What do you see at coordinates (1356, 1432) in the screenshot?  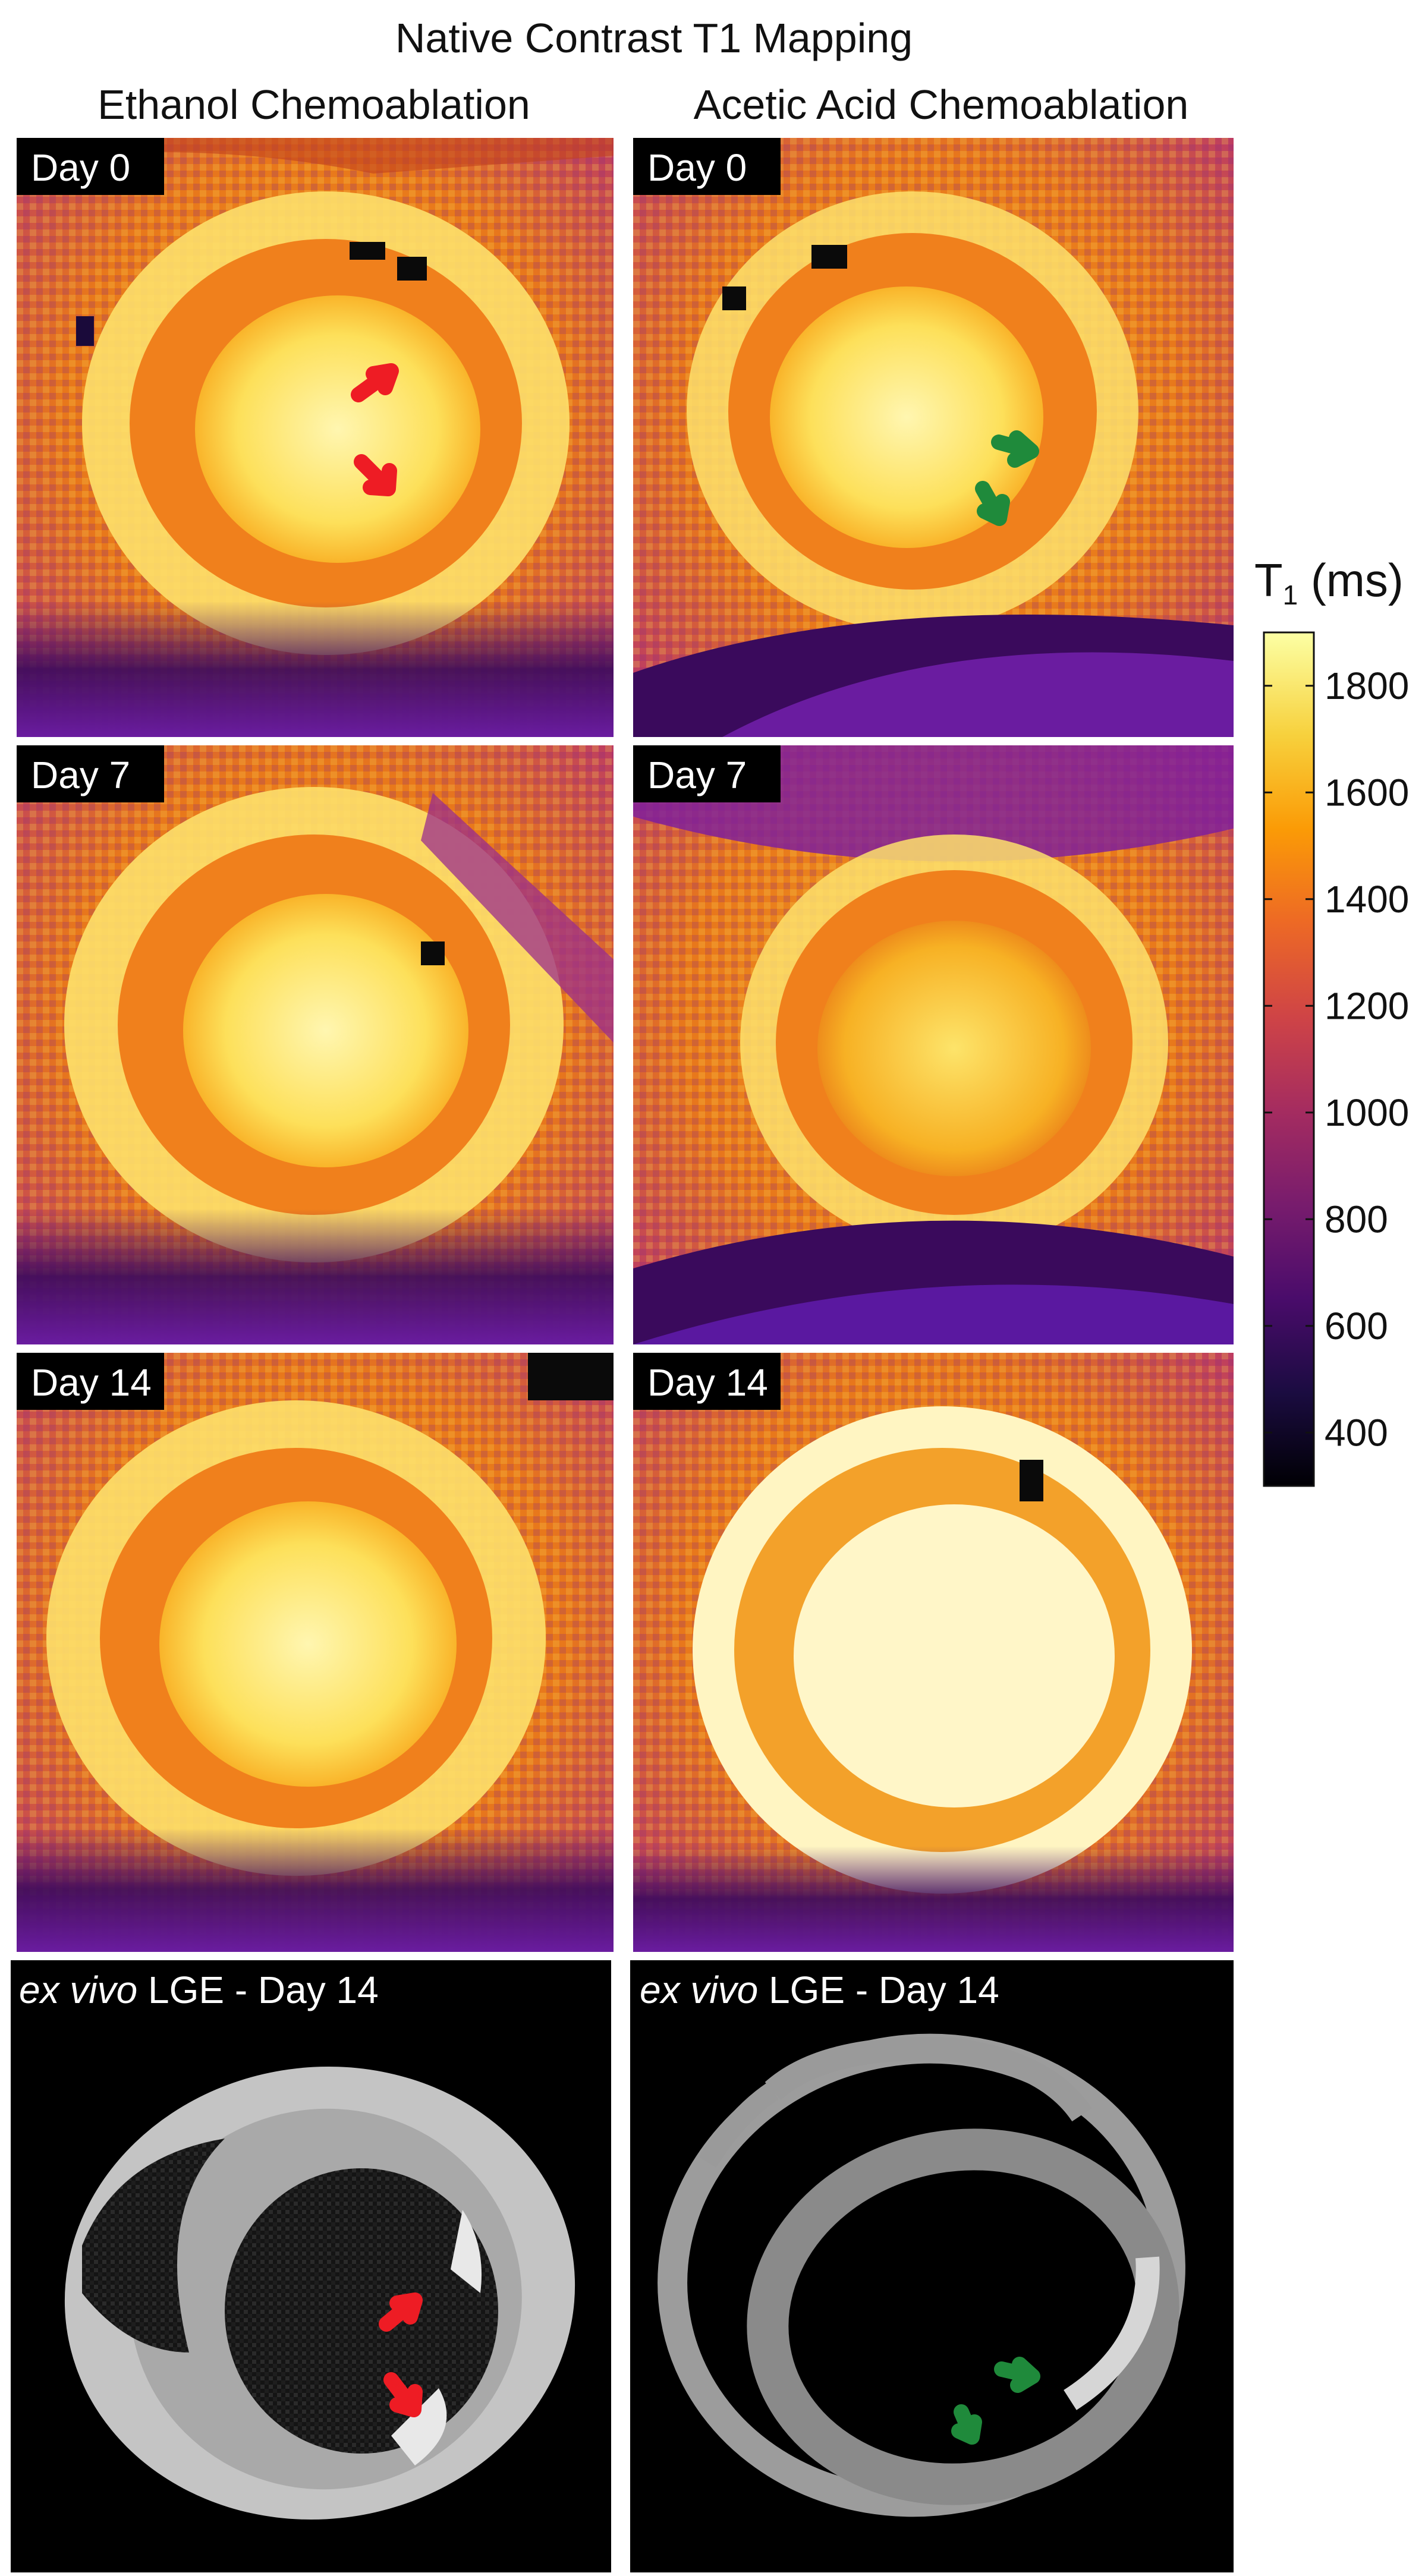 I see `colorbar-tick-label: 400` at bounding box center [1356, 1432].